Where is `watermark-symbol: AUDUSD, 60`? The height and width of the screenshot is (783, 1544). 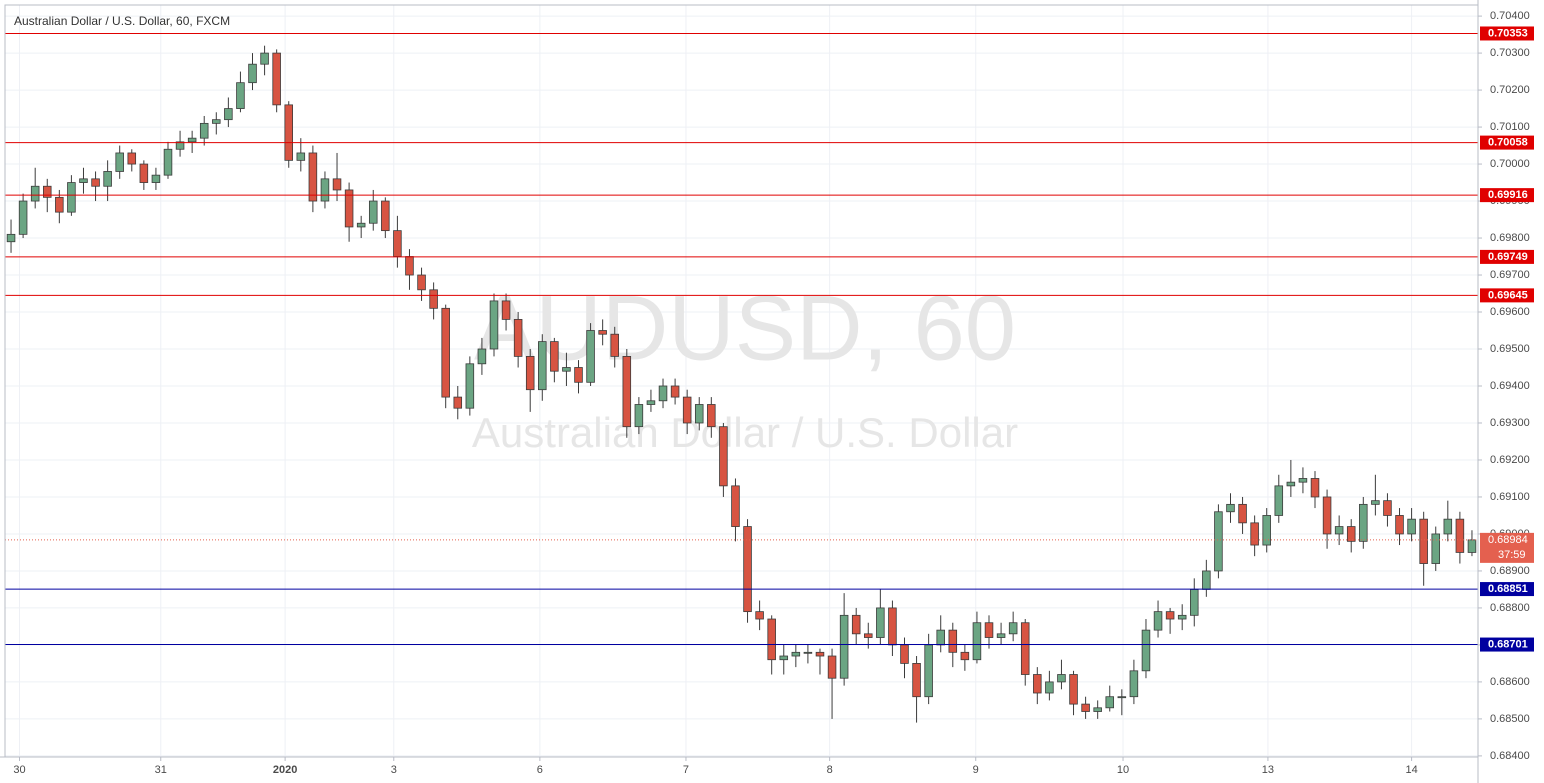
watermark-symbol: AUDUSD, 60 is located at coordinates (745, 328).